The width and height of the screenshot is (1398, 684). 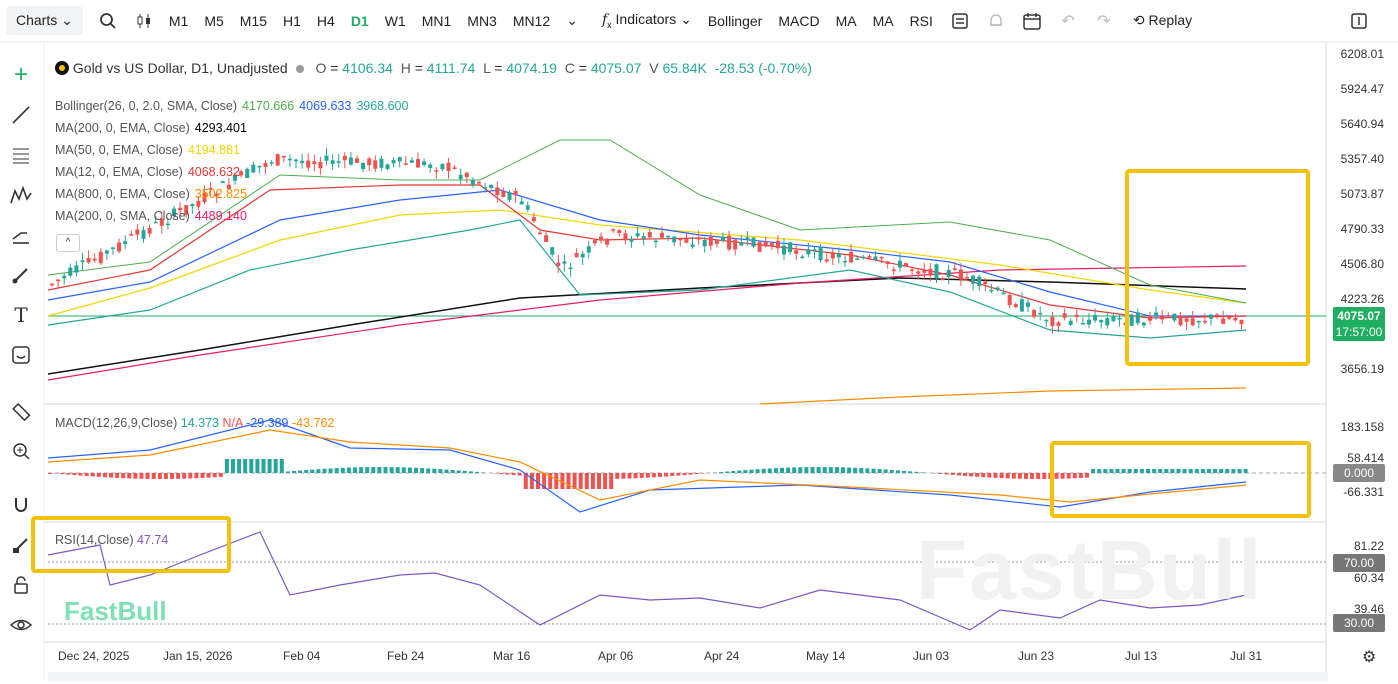 I want to click on indicator-value: 4293.401, so click(x=221, y=128).